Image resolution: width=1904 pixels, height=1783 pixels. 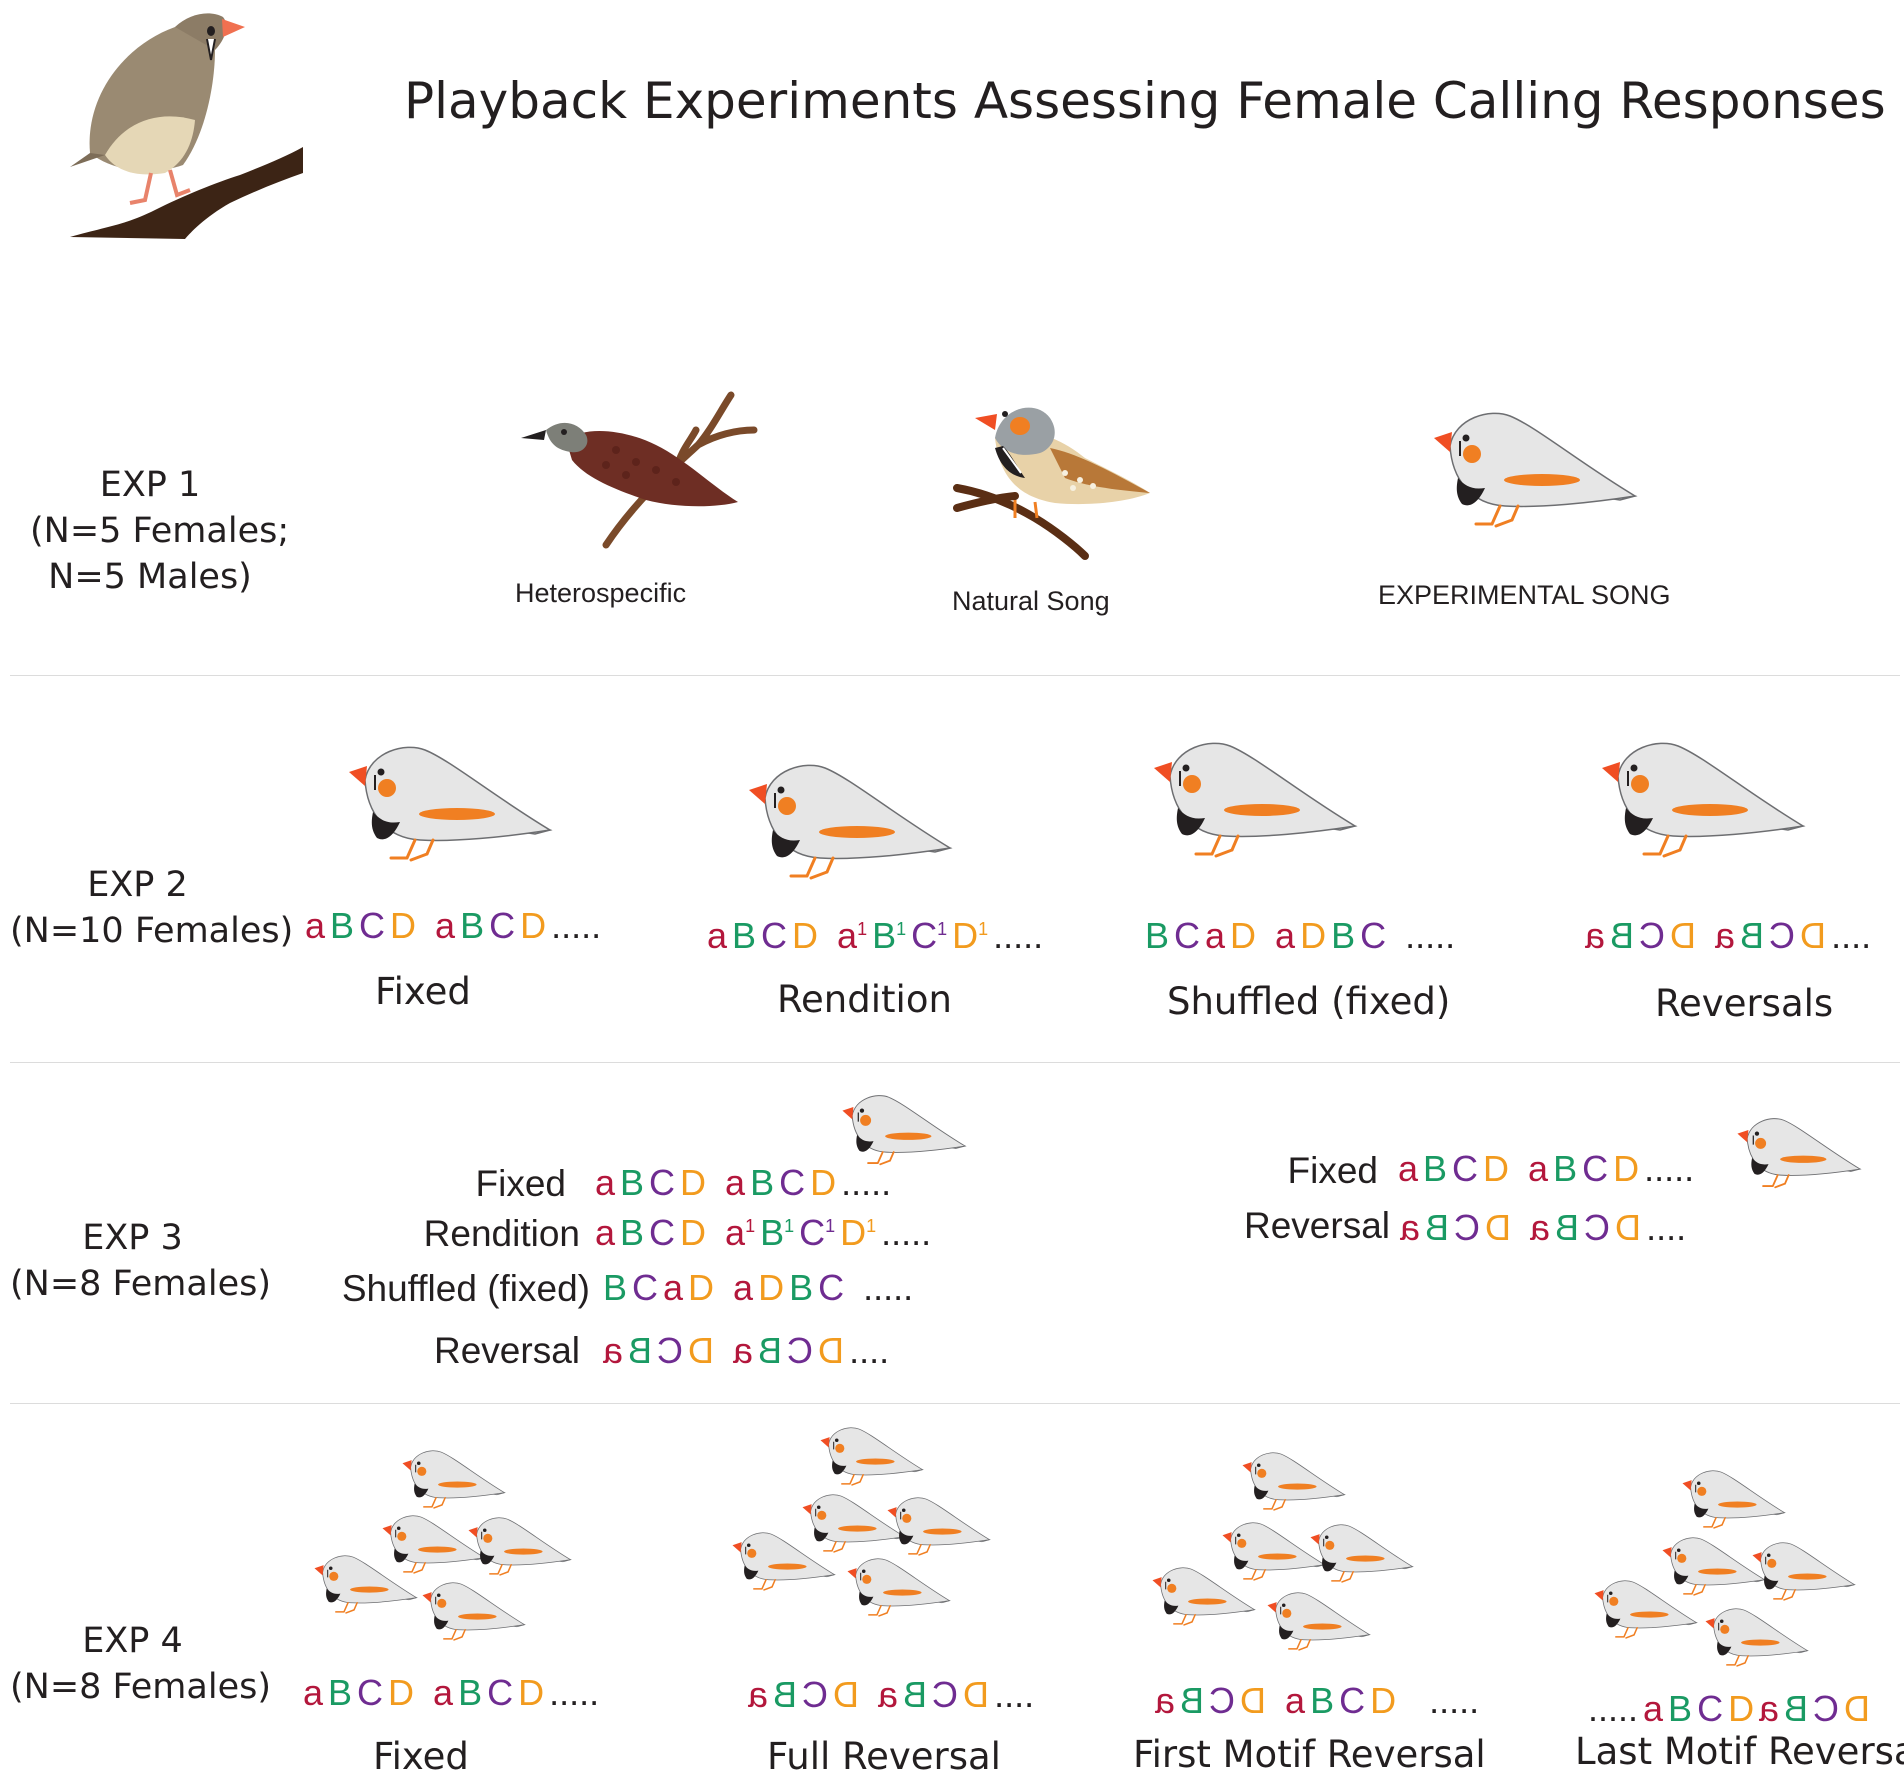 What do you see at coordinates (601, 593) in the screenshot?
I see `stimulus-heterospecific: Heterospecific` at bounding box center [601, 593].